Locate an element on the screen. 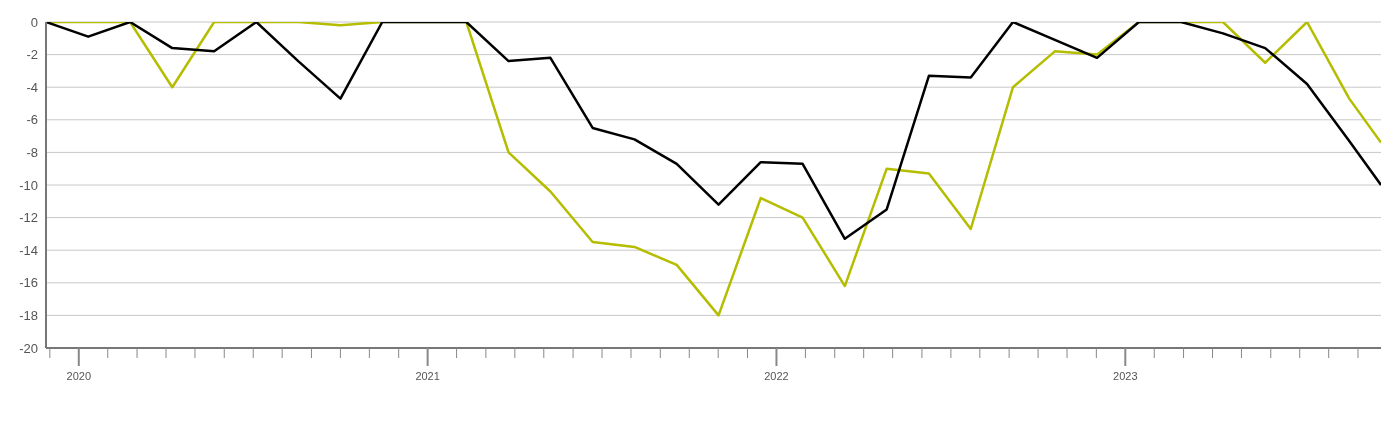 Image resolution: width=1383 pixels, height=437 pixels. y-tick-label: -14 is located at coordinates (28, 250).